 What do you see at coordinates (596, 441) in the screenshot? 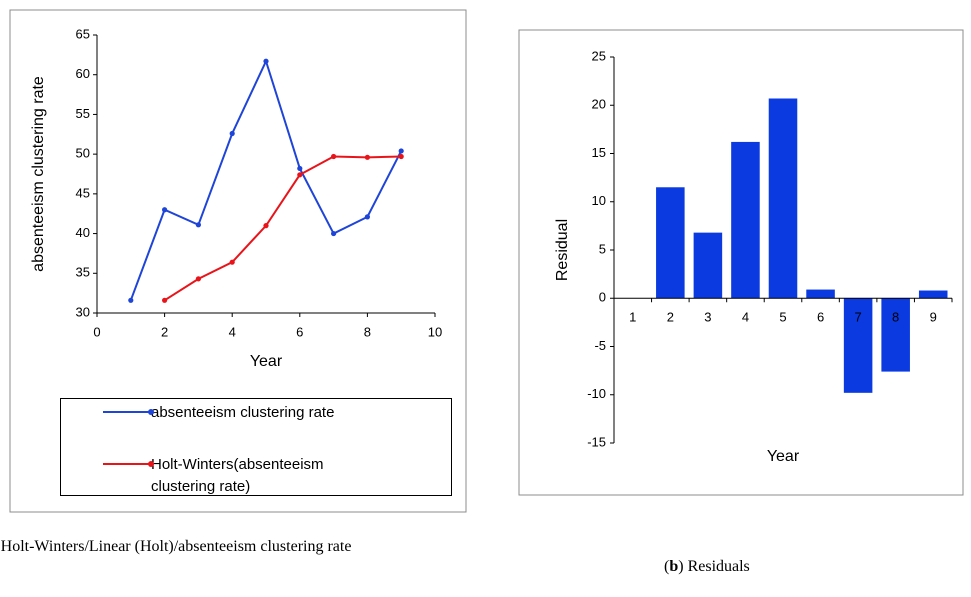
I see `y-tick-label: -15` at bounding box center [596, 441].